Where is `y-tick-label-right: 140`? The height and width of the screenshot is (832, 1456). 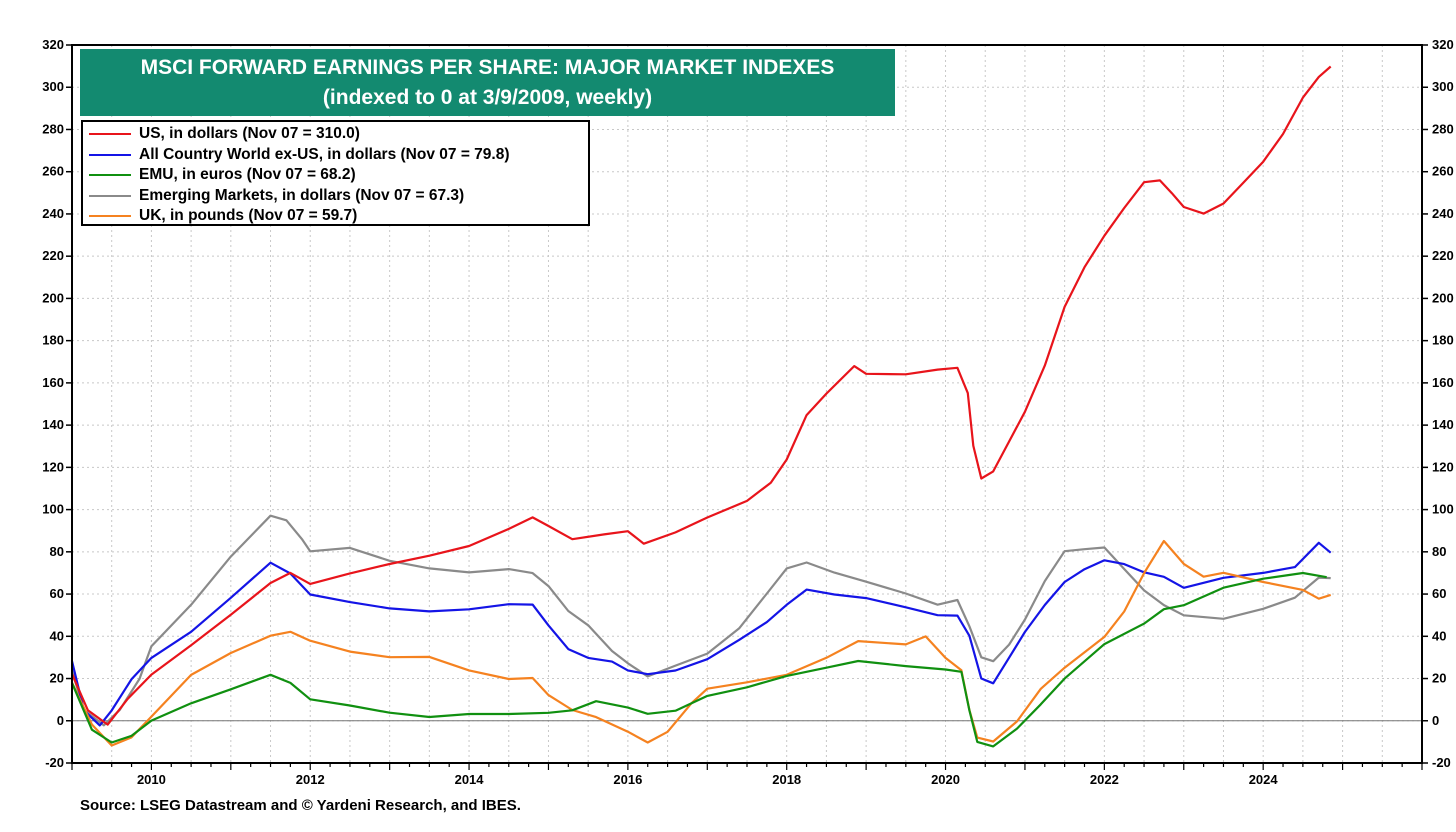 y-tick-label-right: 140 is located at coordinates (1443, 424).